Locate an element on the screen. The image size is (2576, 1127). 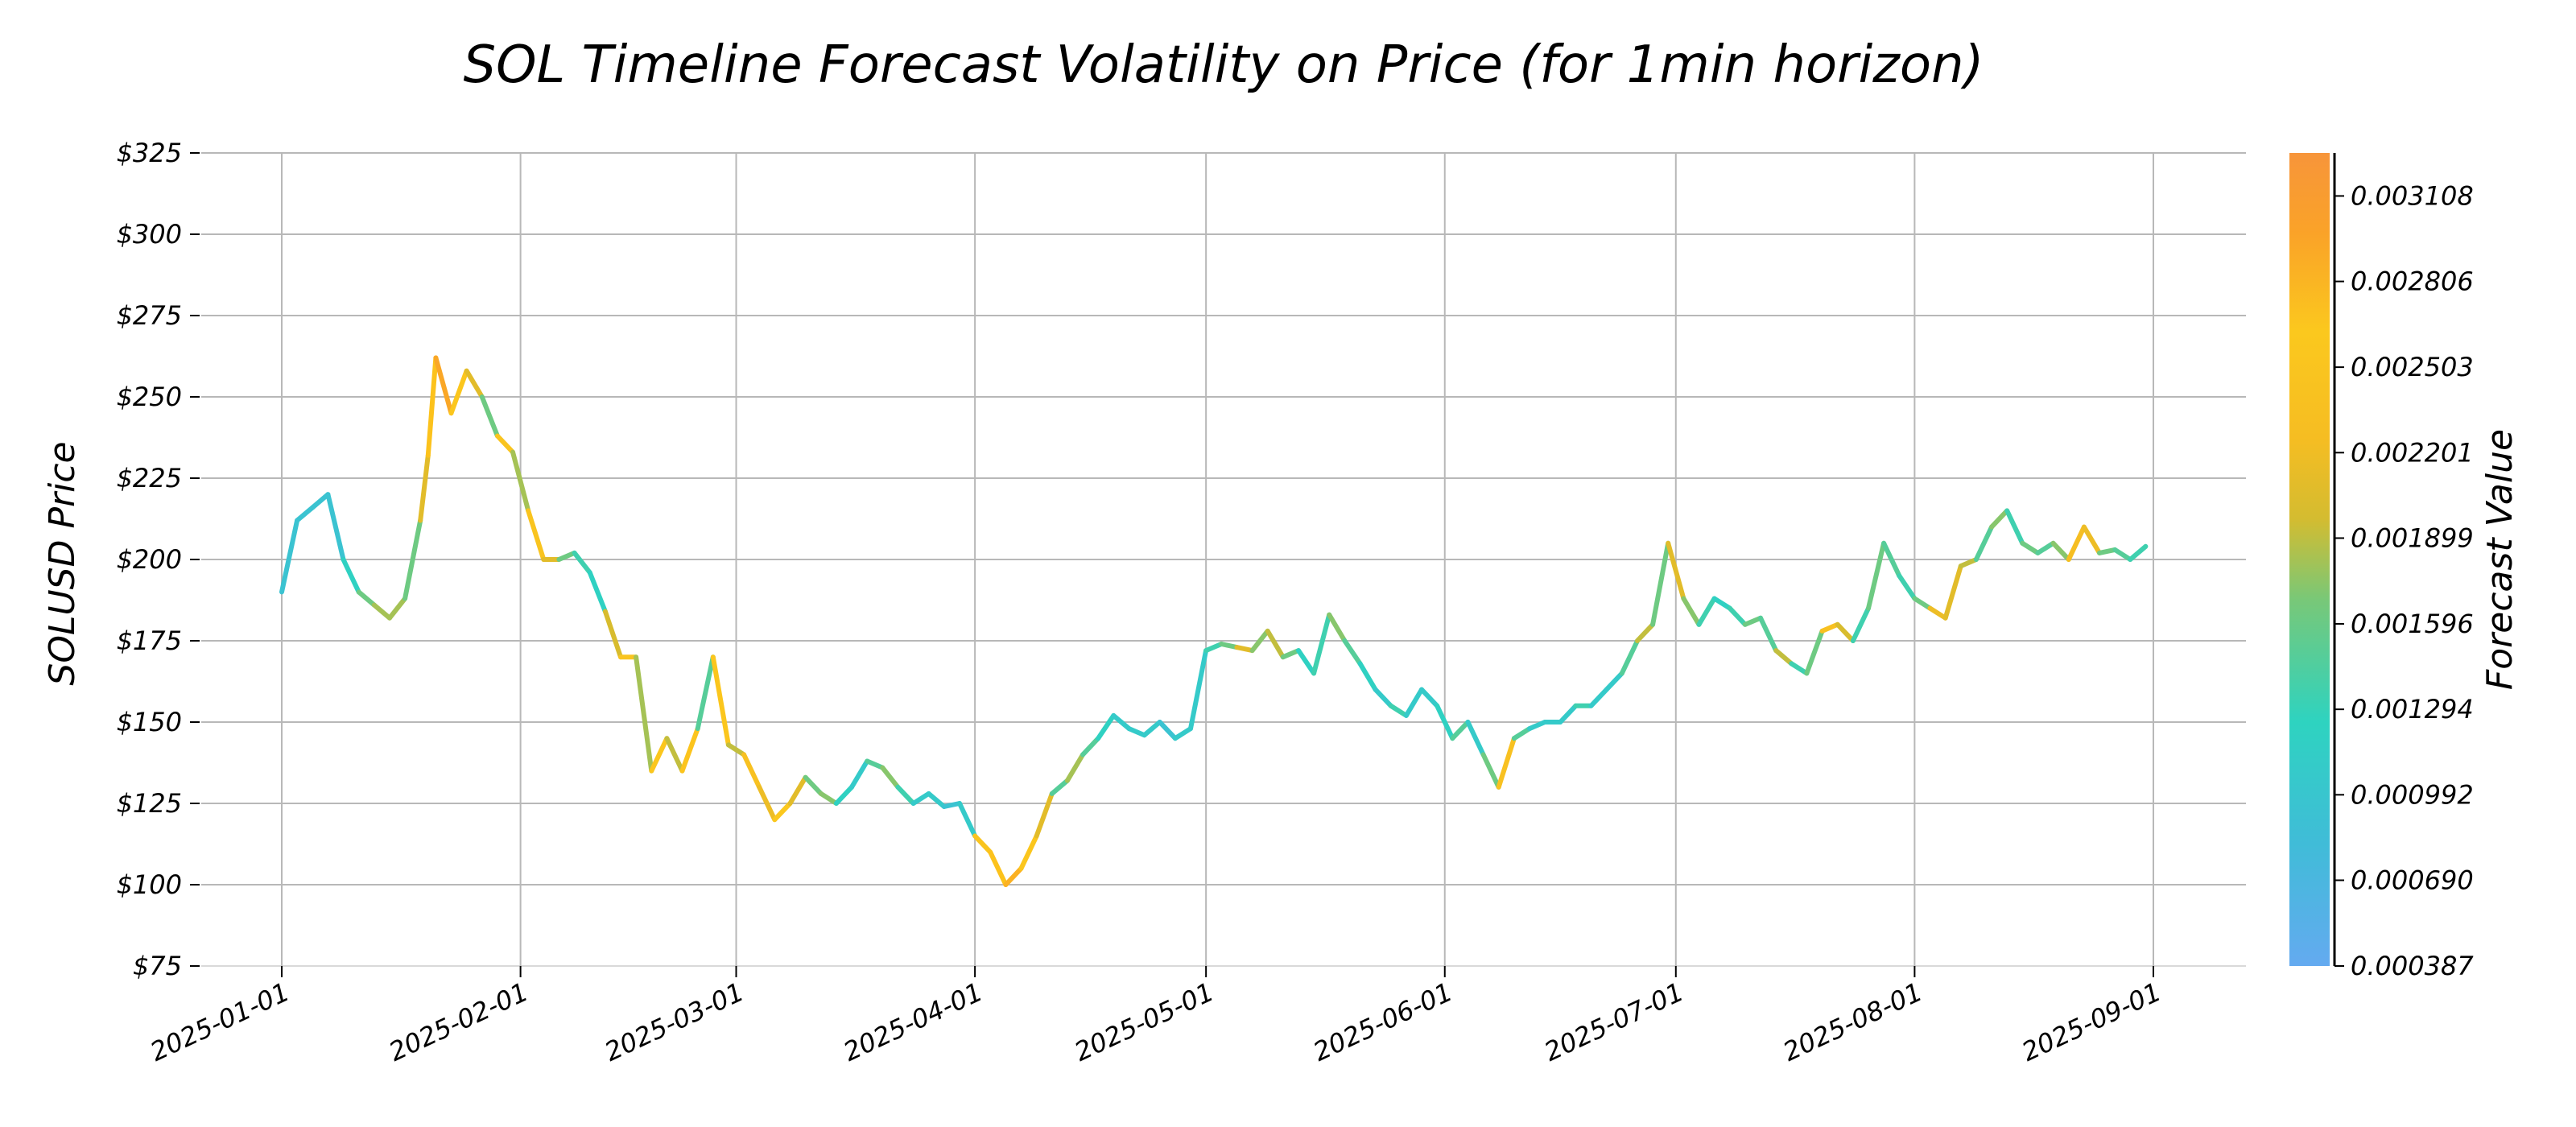
colorbar-tick-label: 0.001899 is located at coordinates (2412, 537).